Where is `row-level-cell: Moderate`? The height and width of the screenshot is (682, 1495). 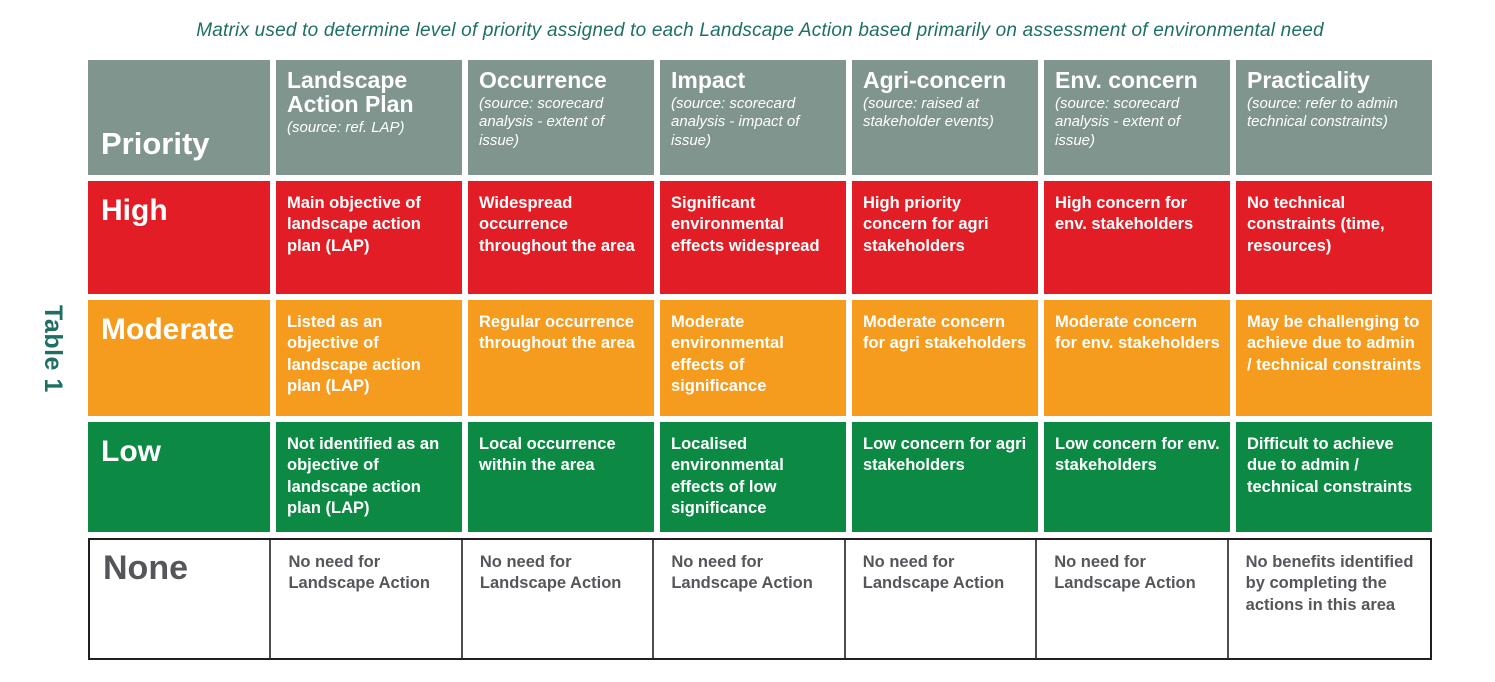
row-level-cell: Moderate is located at coordinates (179, 358).